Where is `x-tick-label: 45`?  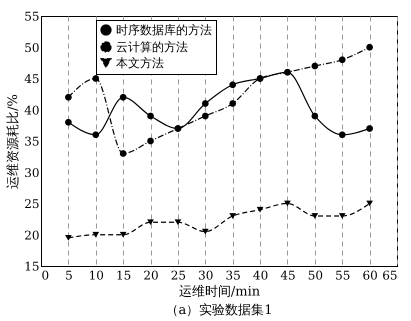 x-tick-label: 45 is located at coordinates (288, 275).